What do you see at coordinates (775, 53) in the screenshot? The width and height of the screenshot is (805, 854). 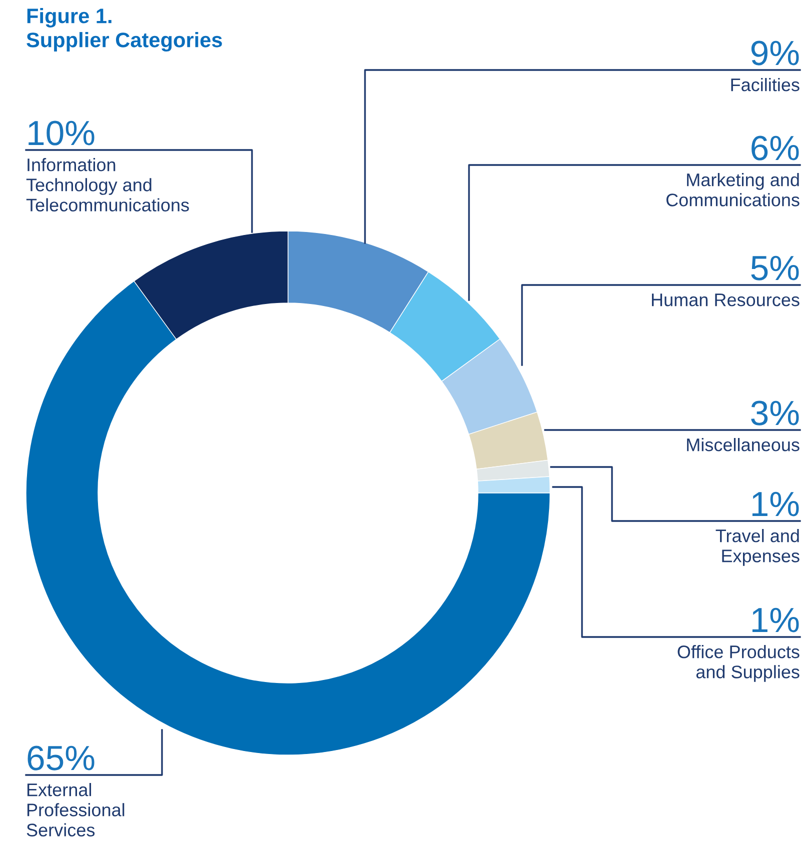 I see `data-label: 9%` at bounding box center [775, 53].